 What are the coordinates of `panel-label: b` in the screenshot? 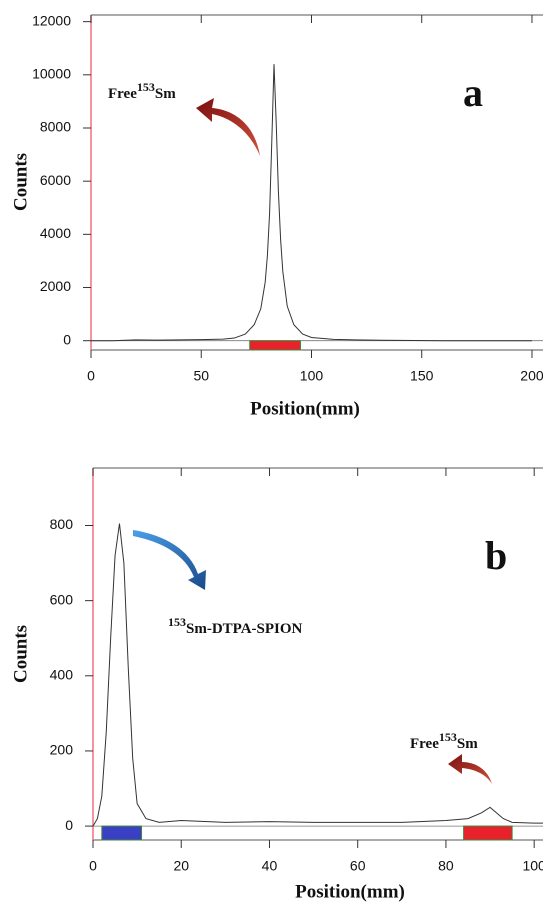 It's located at (496, 555).